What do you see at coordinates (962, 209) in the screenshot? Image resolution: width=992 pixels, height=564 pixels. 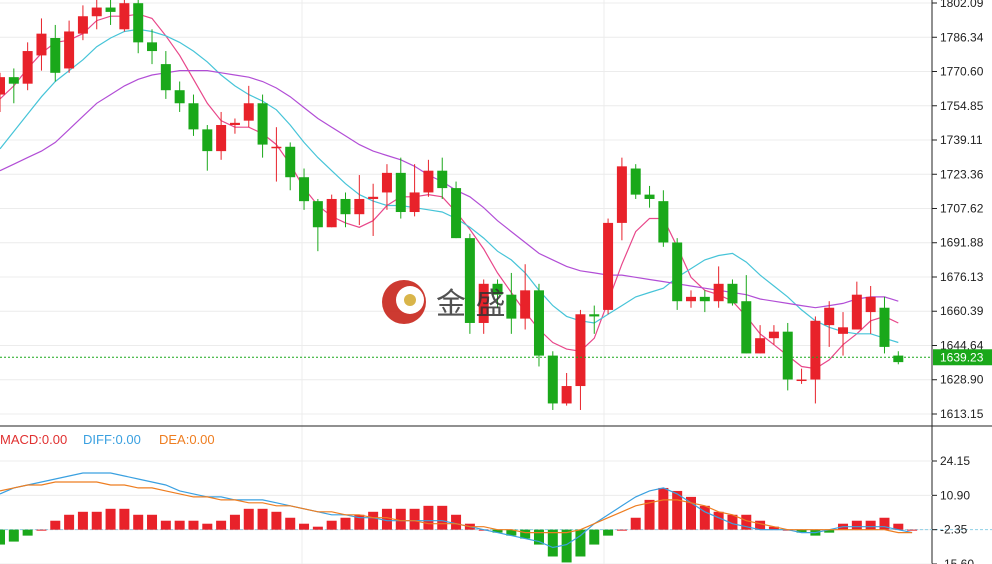 I see `price-tick-label: 1707.62` at bounding box center [962, 209].